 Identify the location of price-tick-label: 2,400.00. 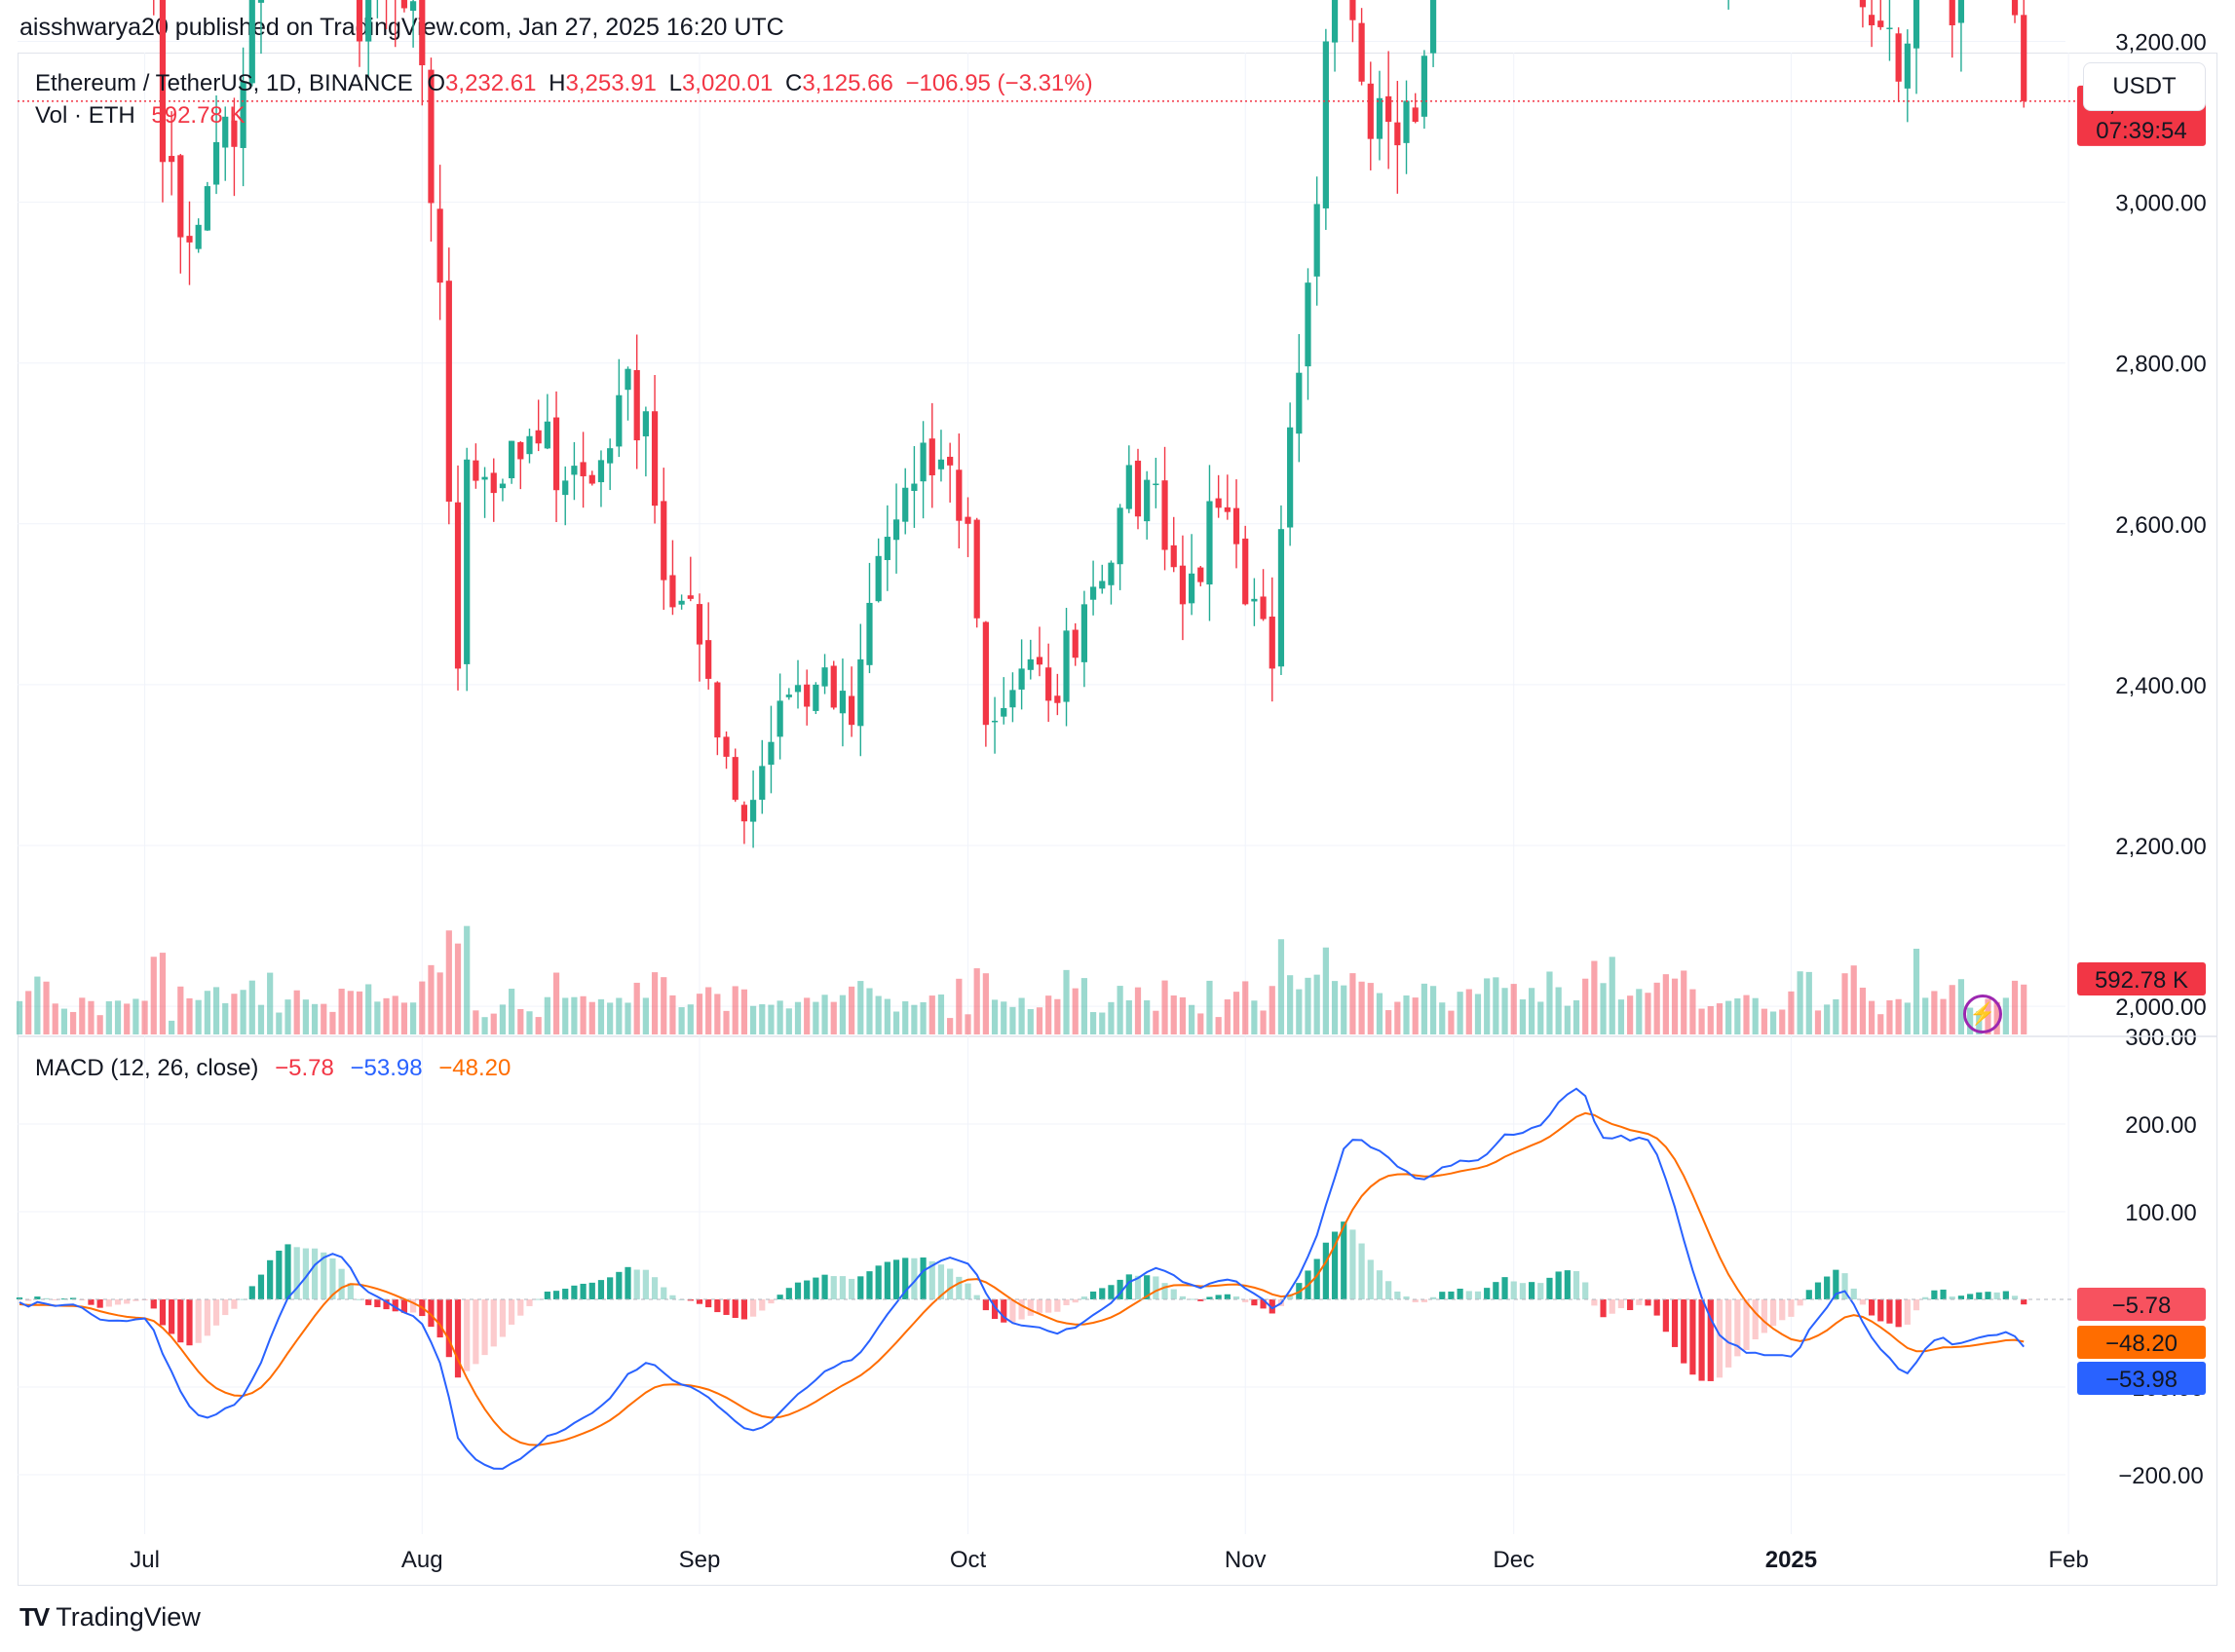
(2160, 686).